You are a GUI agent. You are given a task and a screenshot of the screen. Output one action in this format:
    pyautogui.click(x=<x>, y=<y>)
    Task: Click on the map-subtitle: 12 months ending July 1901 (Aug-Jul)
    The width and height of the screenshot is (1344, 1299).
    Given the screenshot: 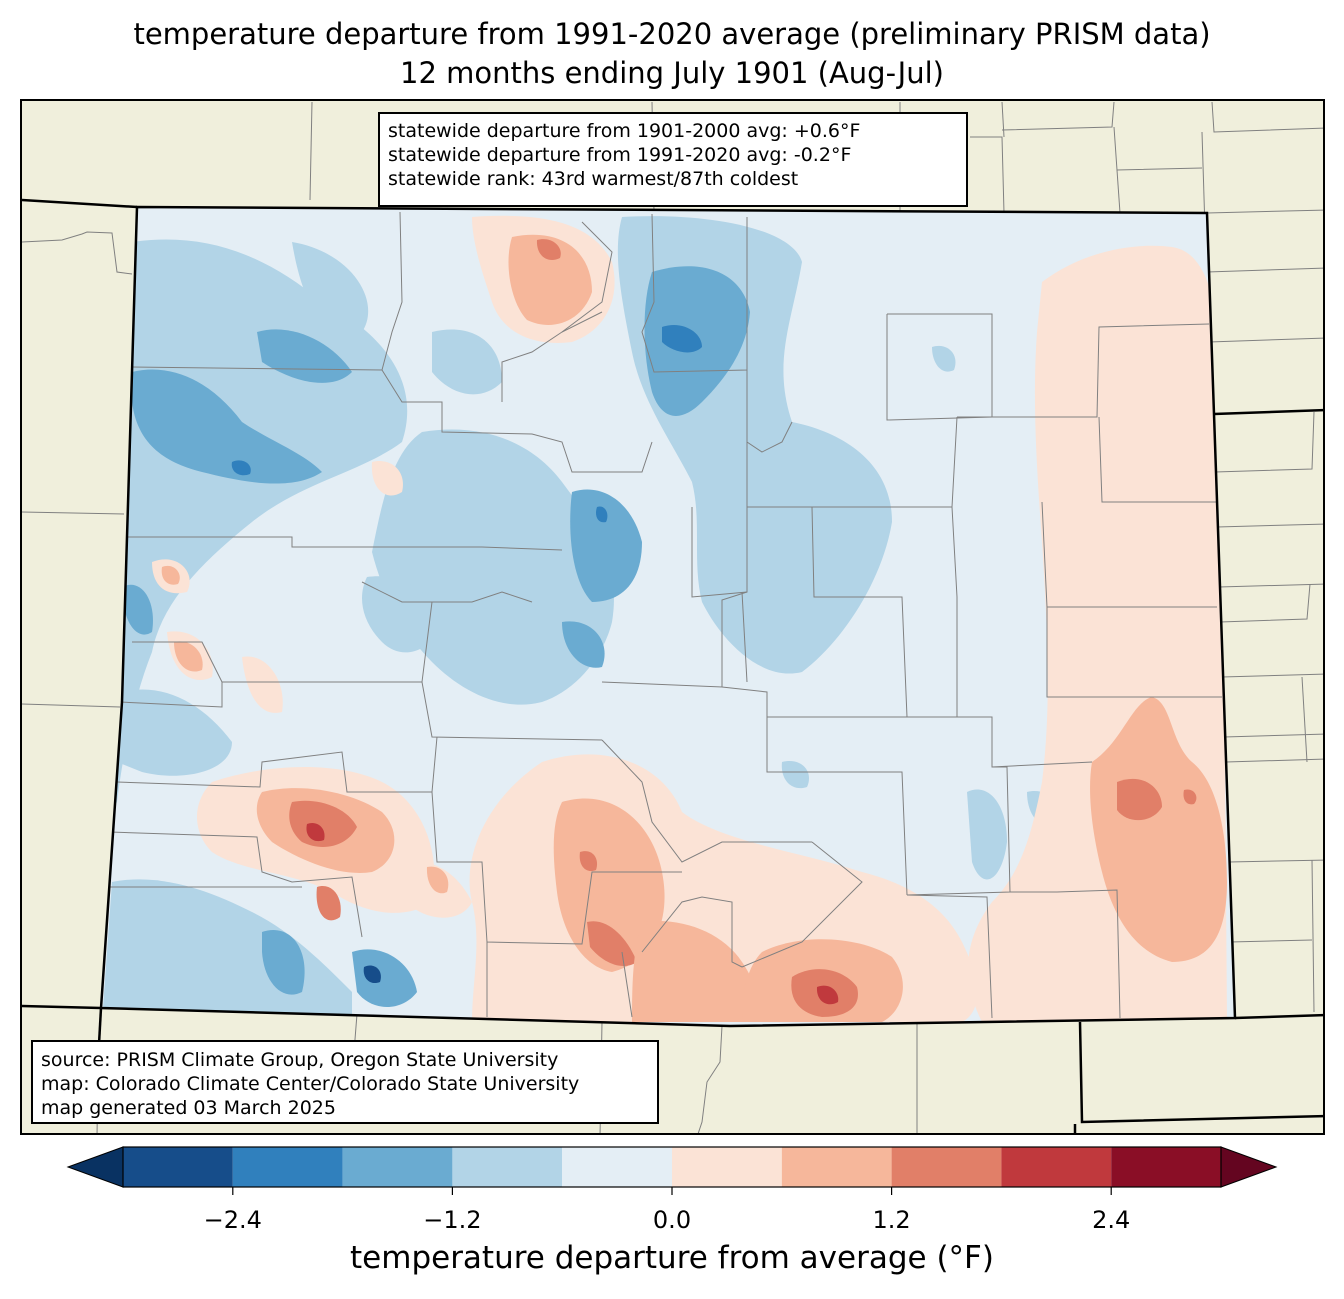 What is the action you would take?
    pyautogui.click(x=672, y=73)
    